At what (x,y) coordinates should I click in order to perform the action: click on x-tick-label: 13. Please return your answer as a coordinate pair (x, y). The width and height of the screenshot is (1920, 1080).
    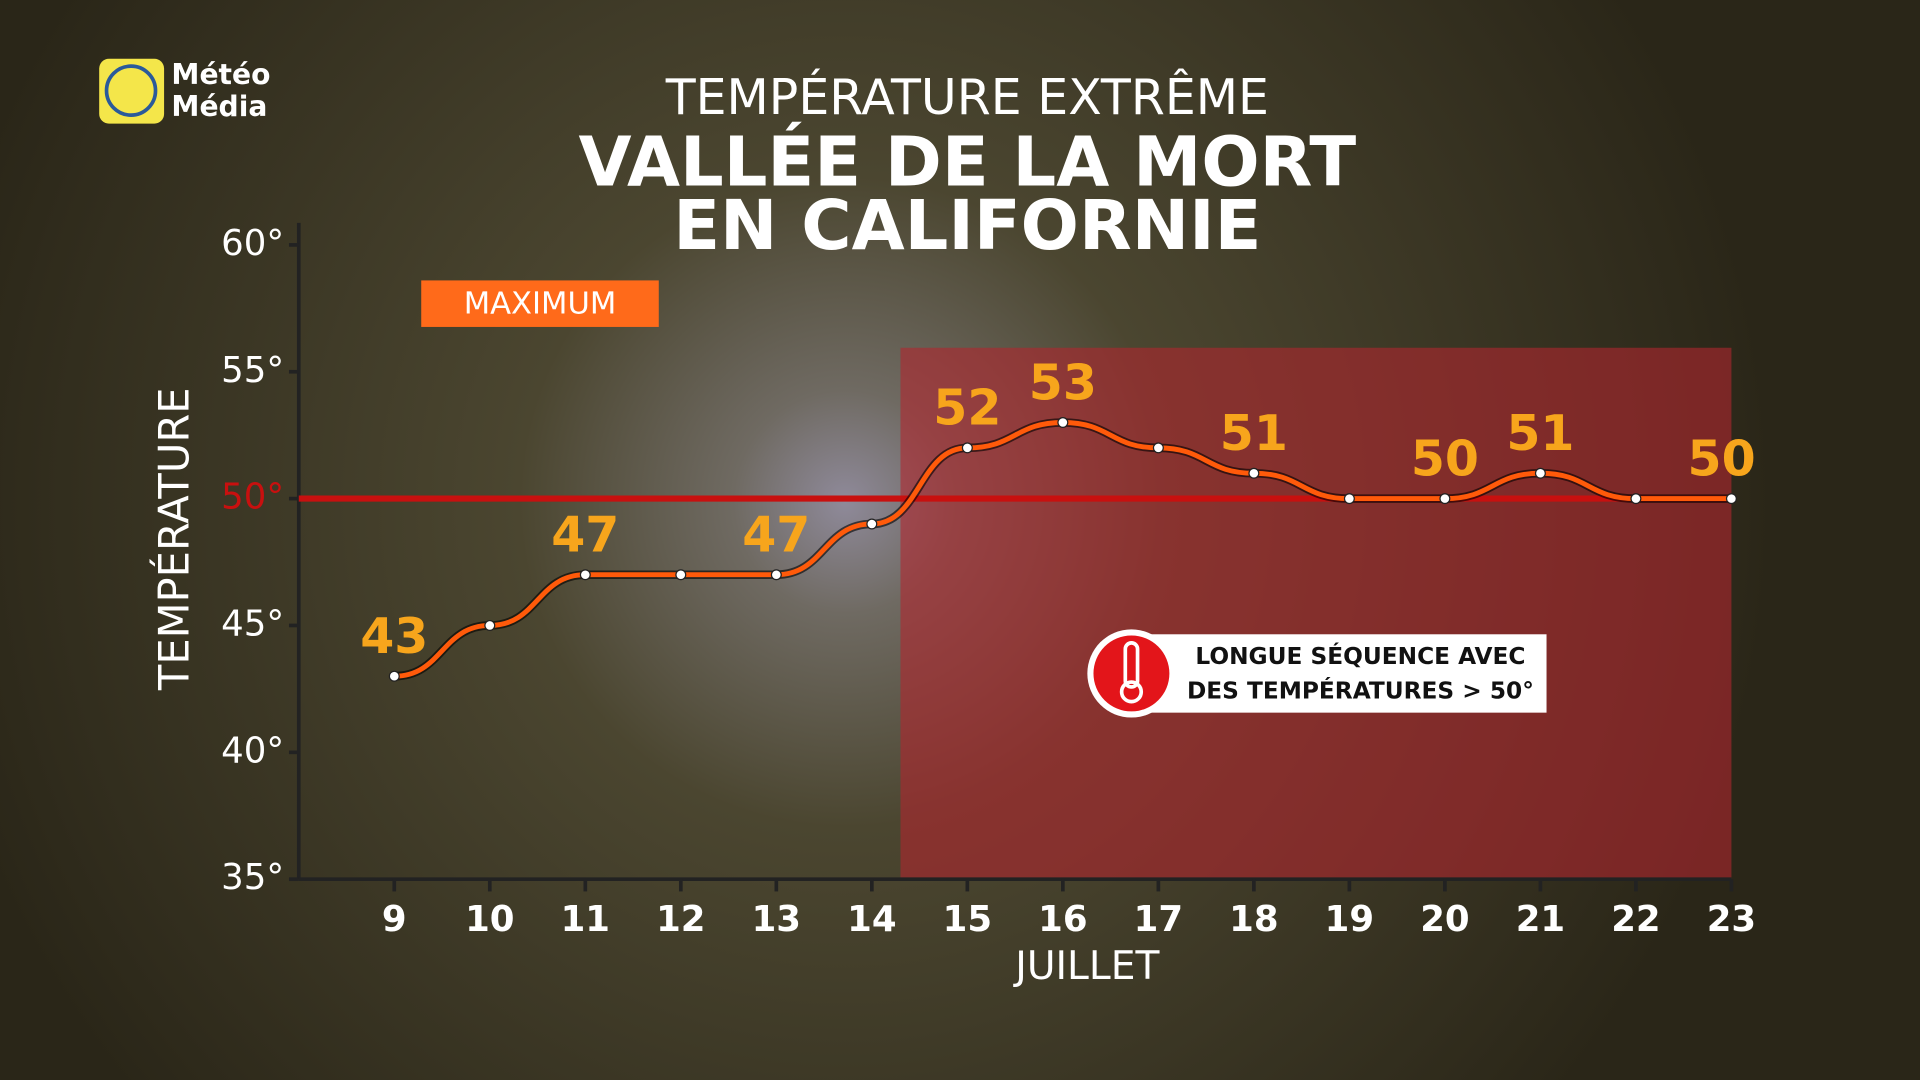
    Looking at the image, I should click on (776, 919).